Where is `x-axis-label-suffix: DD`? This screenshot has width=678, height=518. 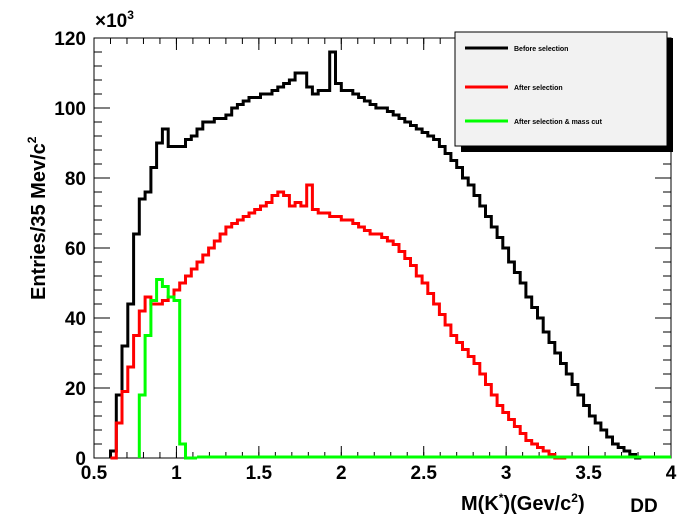
x-axis-label-suffix: DD is located at coordinates (643, 506).